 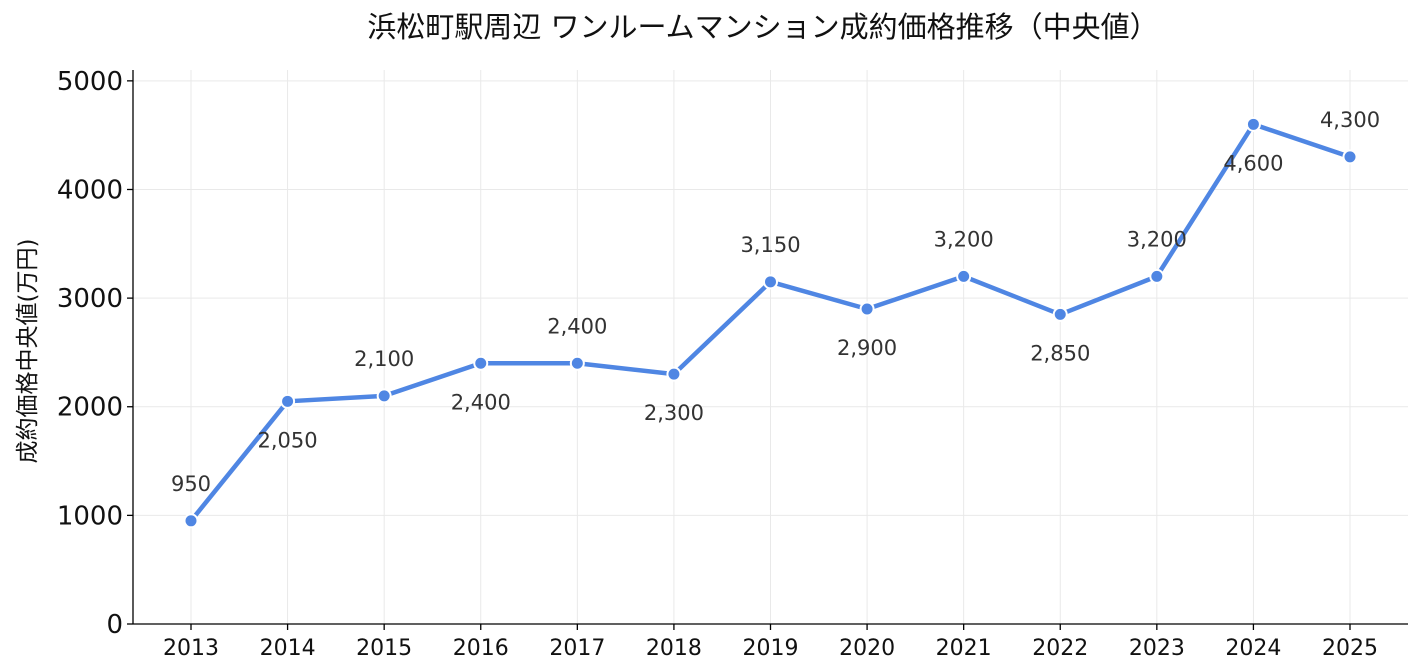 I want to click on y-tick-label: 3000, so click(x=90, y=299).